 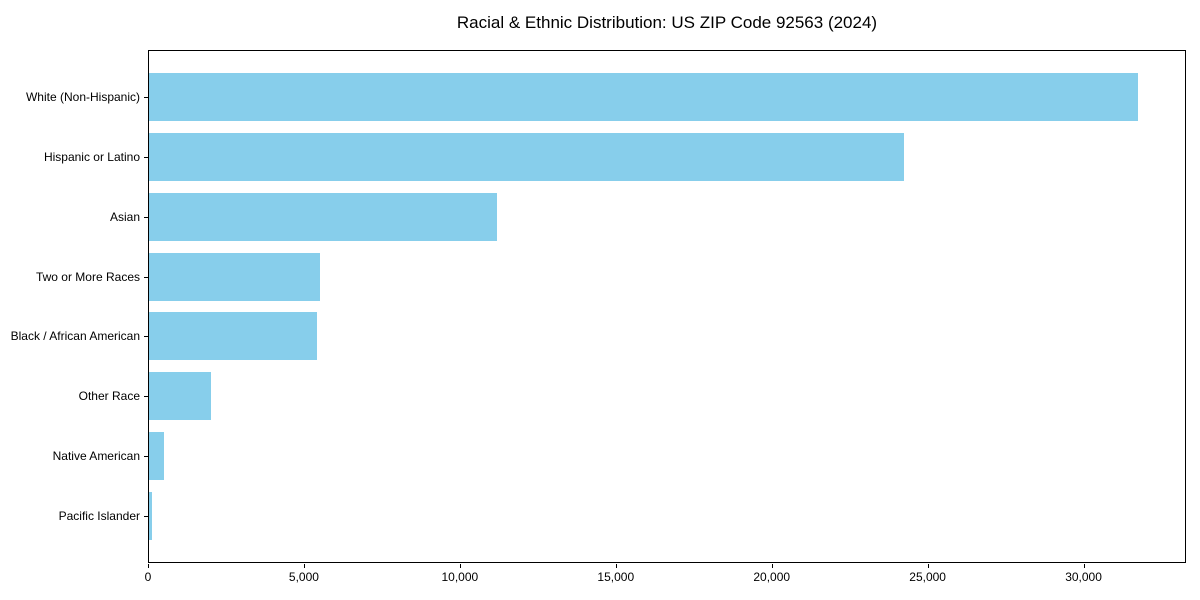 What do you see at coordinates (109, 396) in the screenshot?
I see `y-tick-label-other-race: Other Race` at bounding box center [109, 396].